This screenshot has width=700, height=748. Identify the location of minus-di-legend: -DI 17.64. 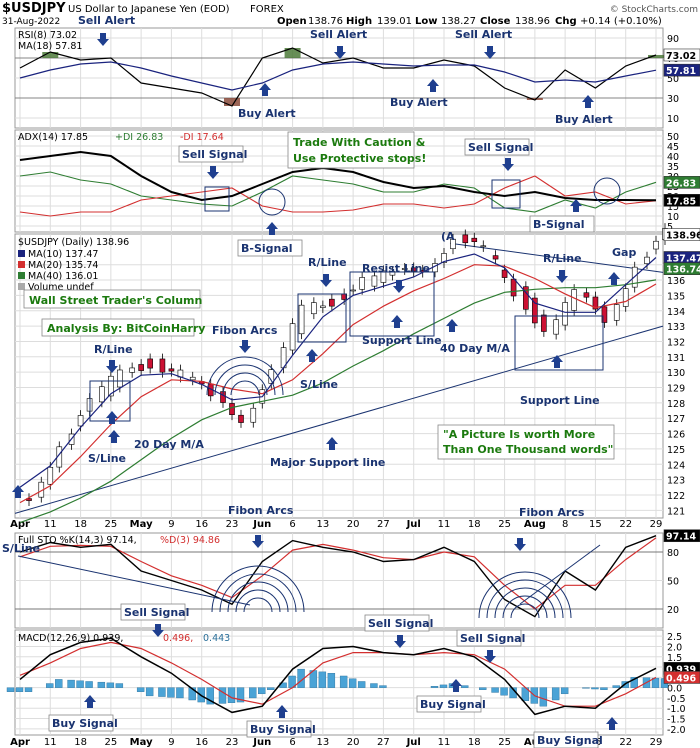
(202, 137).